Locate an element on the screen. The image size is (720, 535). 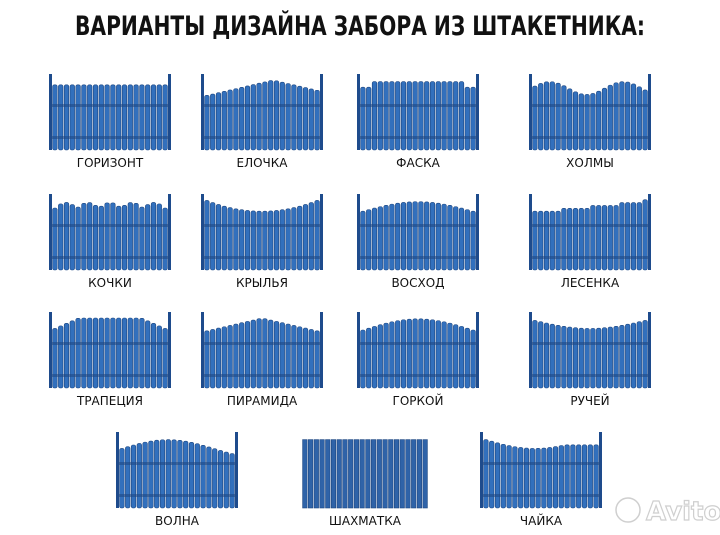
fence-label: ЛЕСЕНКА is located at coordinates (590, 283).